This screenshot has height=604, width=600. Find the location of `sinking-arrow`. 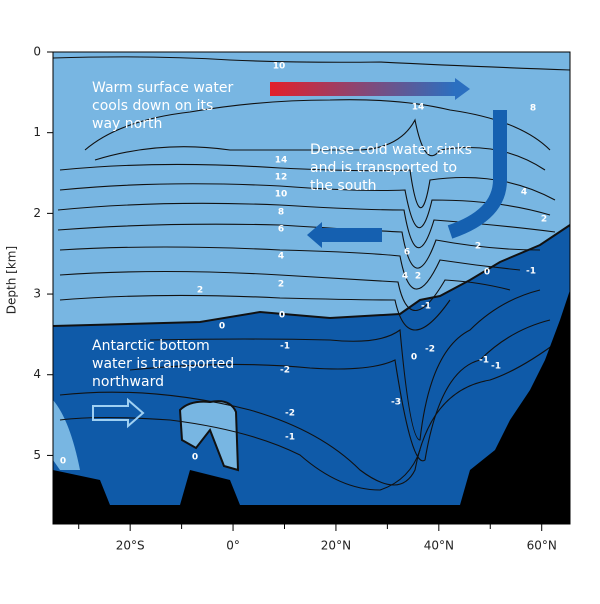

sinking-arrow is located at coordinates (477, 174).